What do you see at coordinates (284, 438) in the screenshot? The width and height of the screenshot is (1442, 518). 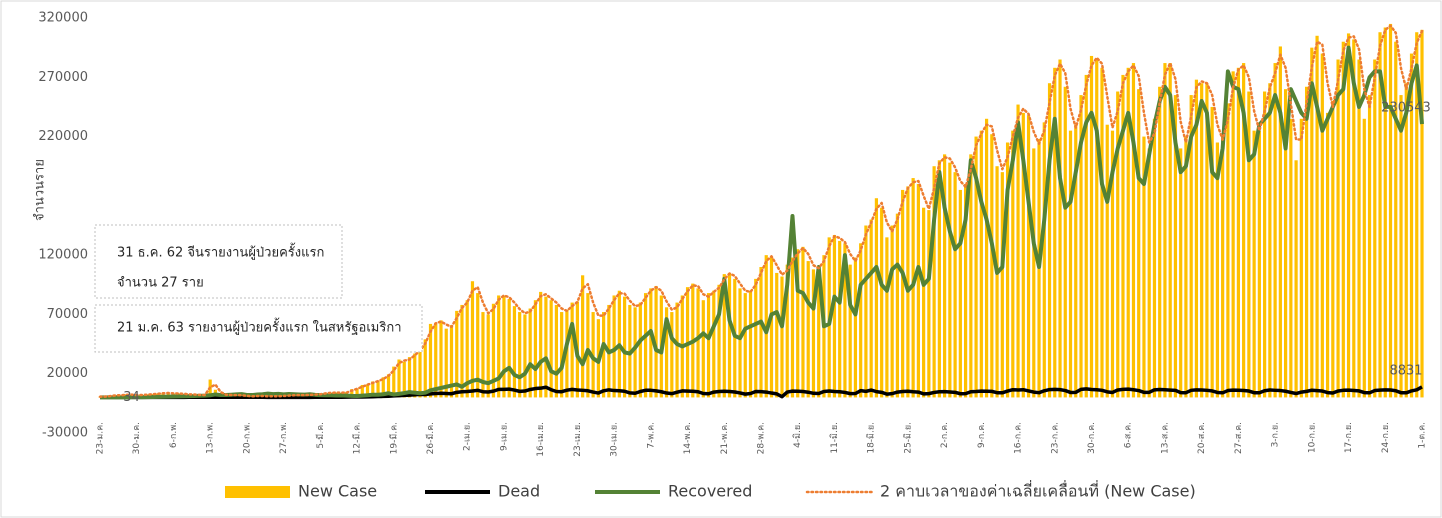 I see `x-tick-label: 27-ก.พ.` at bounding box center [284, 438].